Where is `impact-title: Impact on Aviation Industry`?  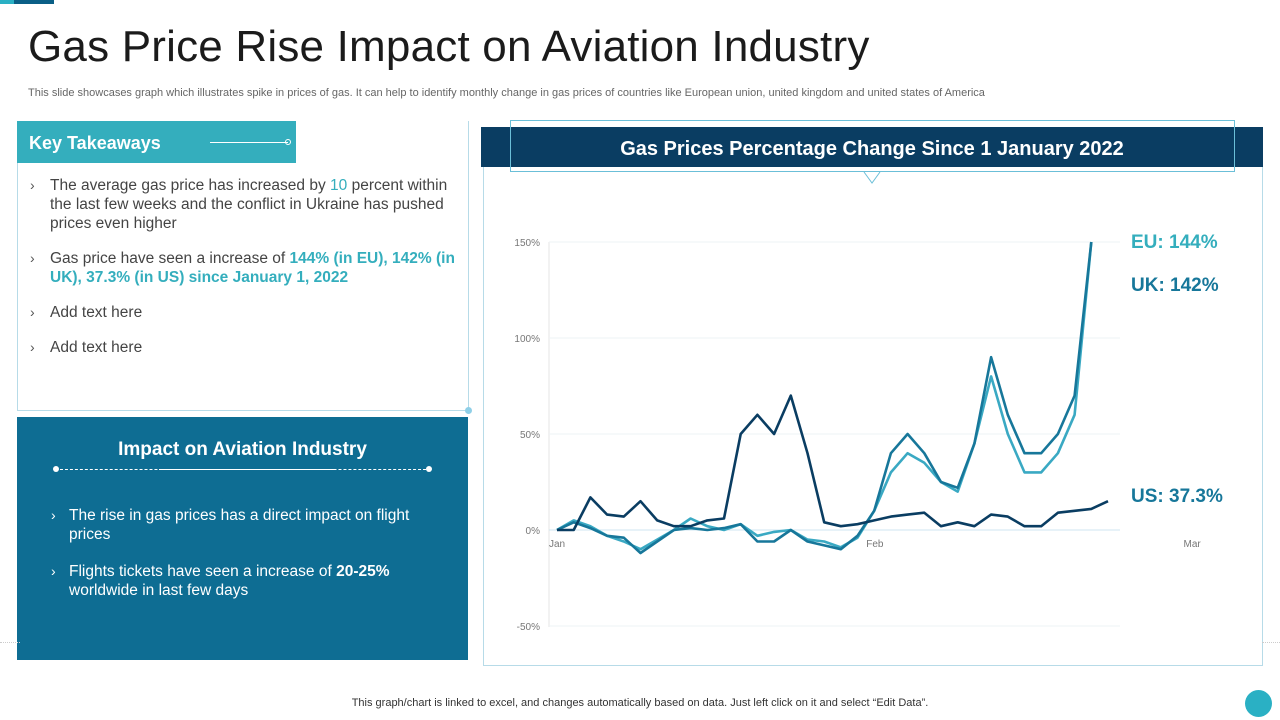
impact-title: Impact on Aviation Industry is located at coordinates (242, 449).